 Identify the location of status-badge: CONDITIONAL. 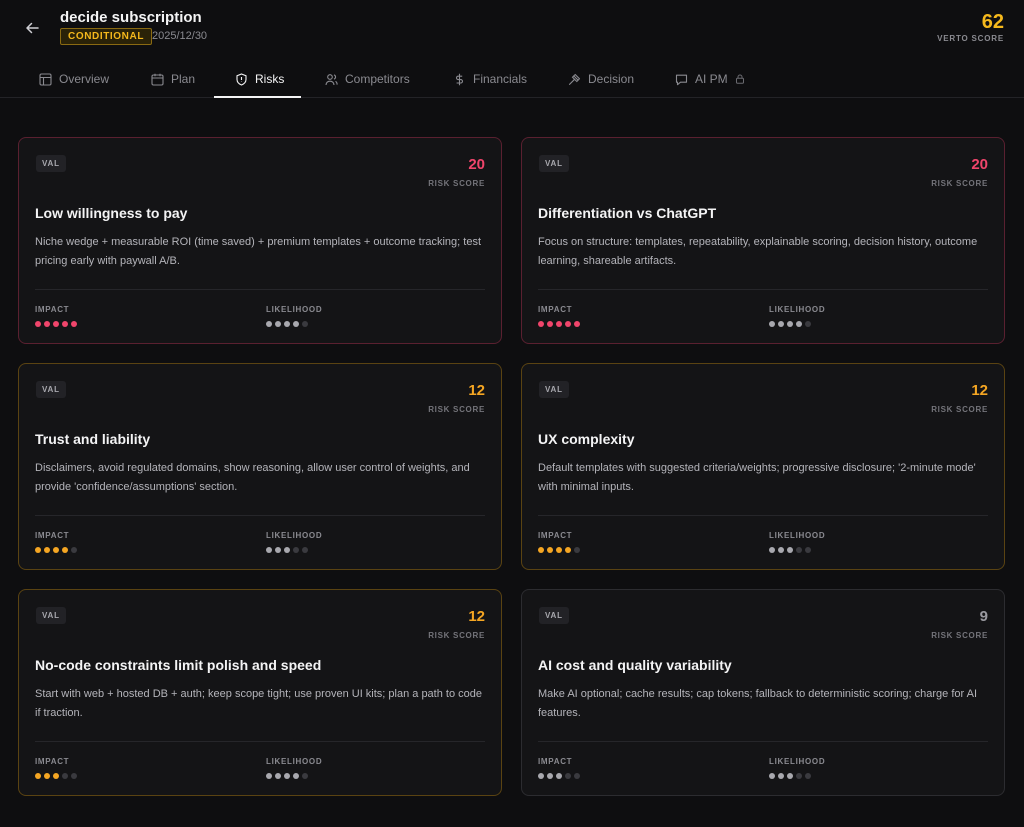
(106, 36).